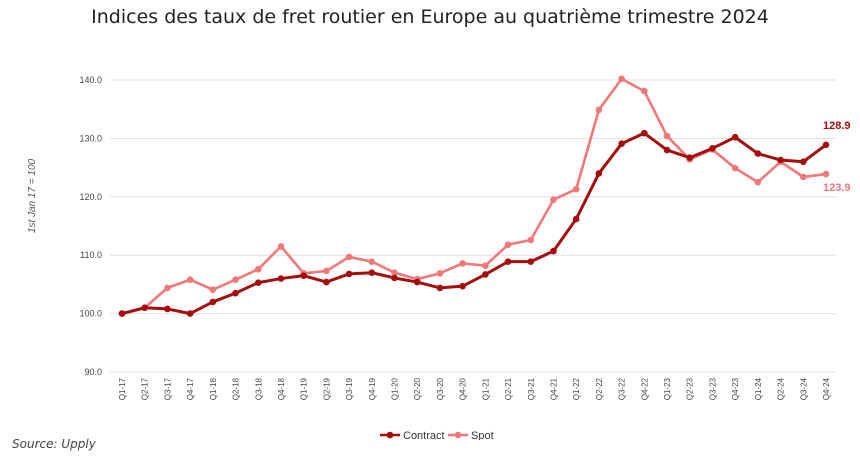 This screenshot has height=458, width=860. Describe the element at coordinates (167, 388) in the screenshot. I see `x-tick-label: Q3-17` at that location.